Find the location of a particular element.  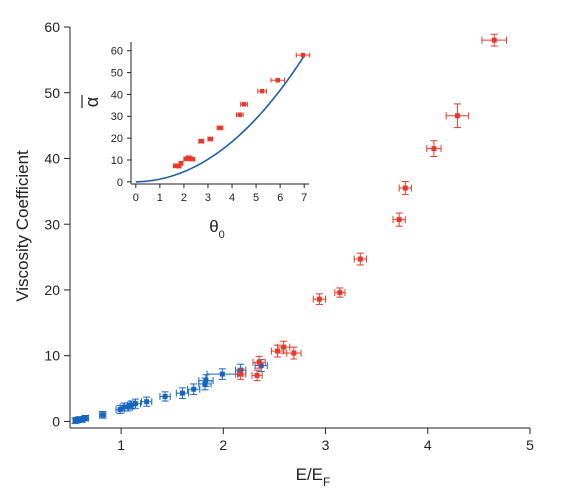

inset-x-tick-label: 3 is located at coordinates (208, 198).